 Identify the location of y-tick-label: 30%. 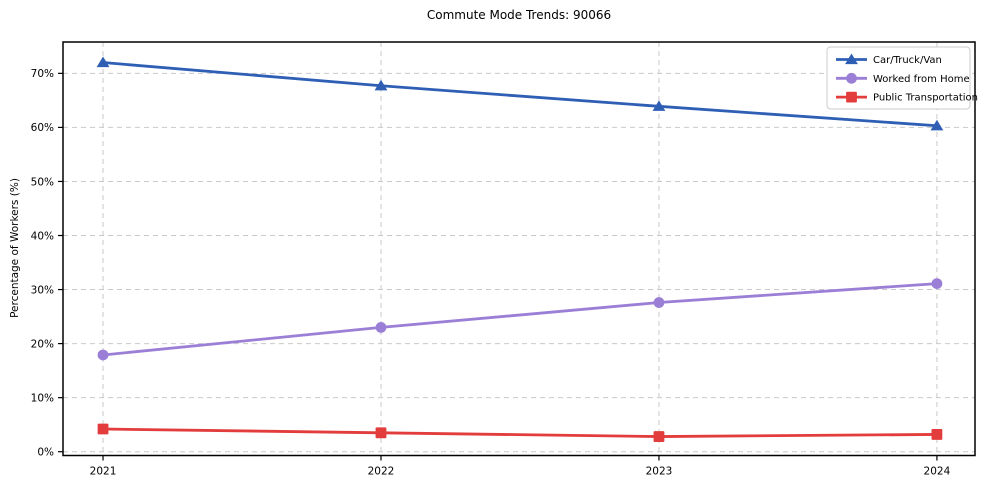
(42, 290).